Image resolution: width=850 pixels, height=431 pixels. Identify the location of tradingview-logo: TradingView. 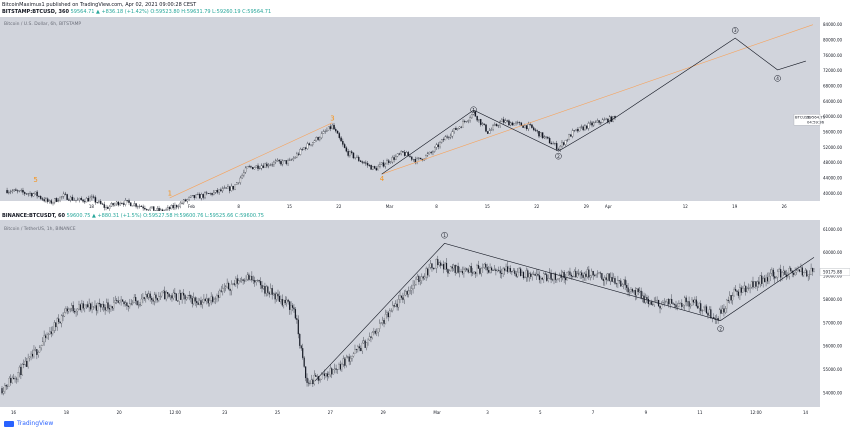
(28, 423).